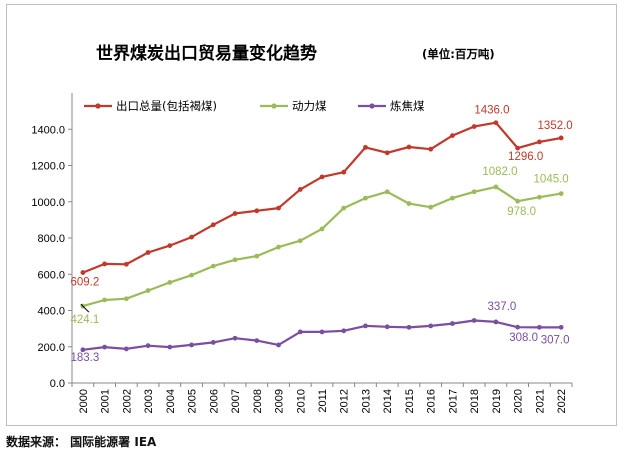  I want to click on x-tick-label: 2009, so click(280, 401).